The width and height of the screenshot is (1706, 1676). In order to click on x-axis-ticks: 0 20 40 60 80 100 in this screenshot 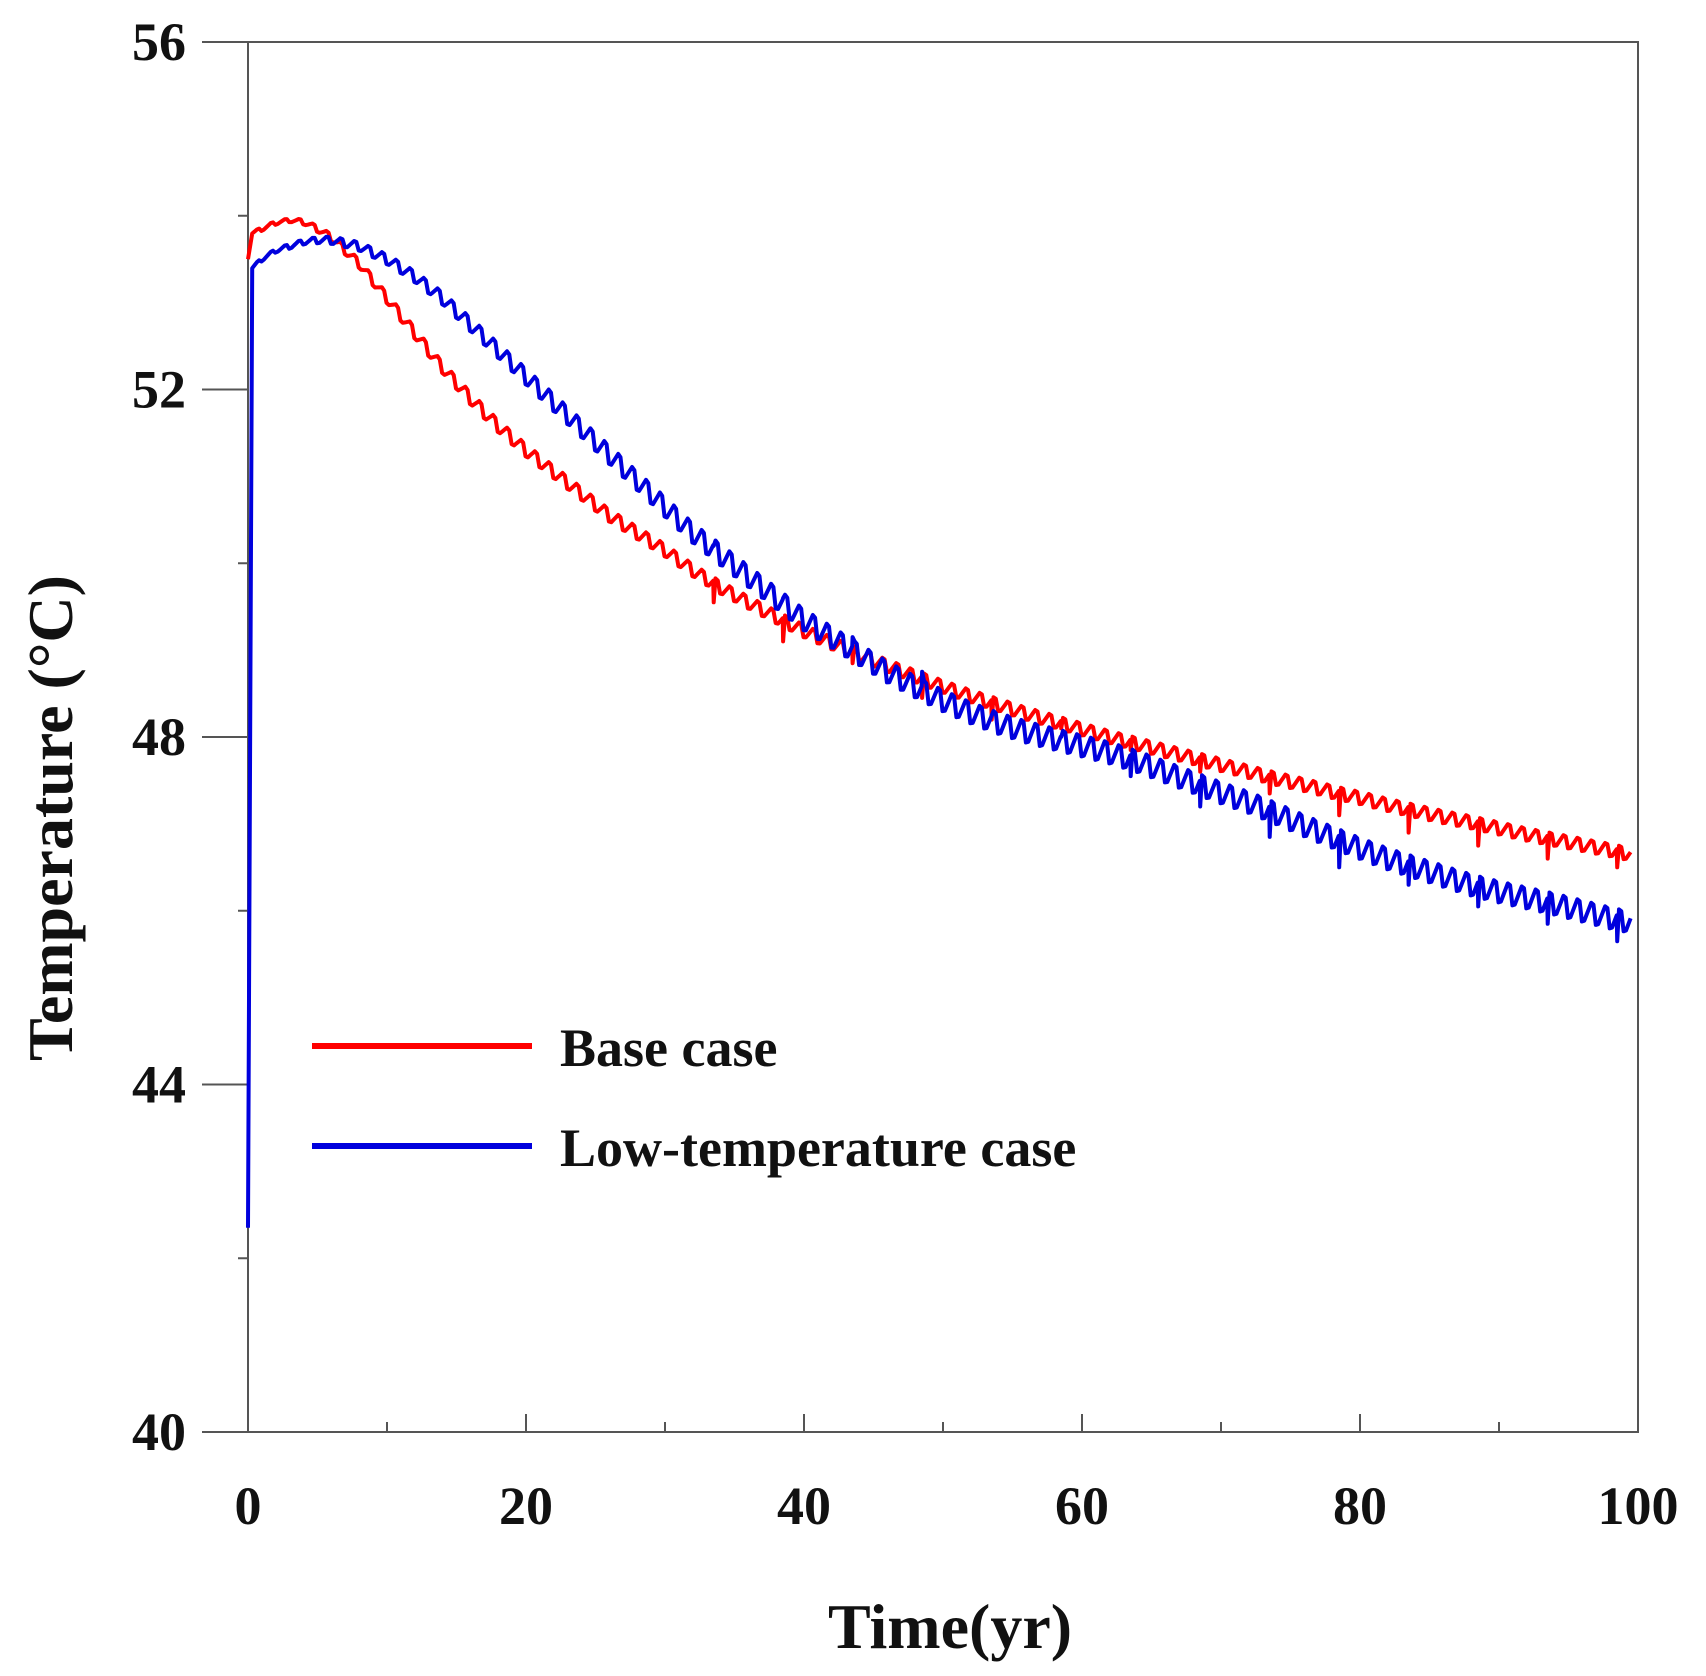, I will do `click(957, 1475)`.